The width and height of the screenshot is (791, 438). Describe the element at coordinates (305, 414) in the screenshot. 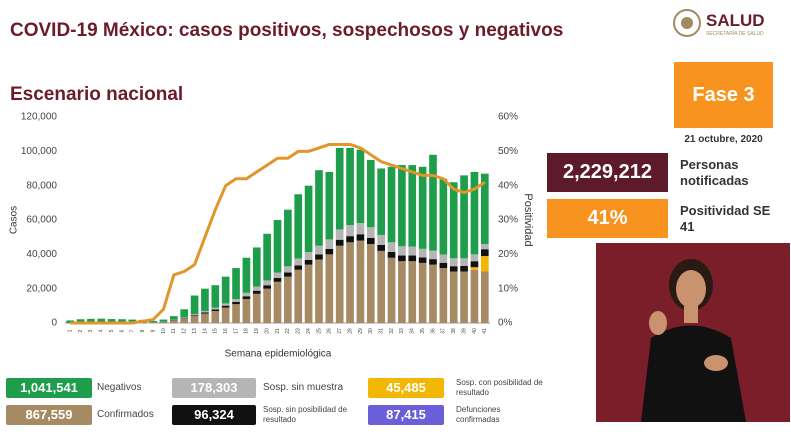

I see `legend-label: Sosp. sin posibilidad de resultado` at that location.